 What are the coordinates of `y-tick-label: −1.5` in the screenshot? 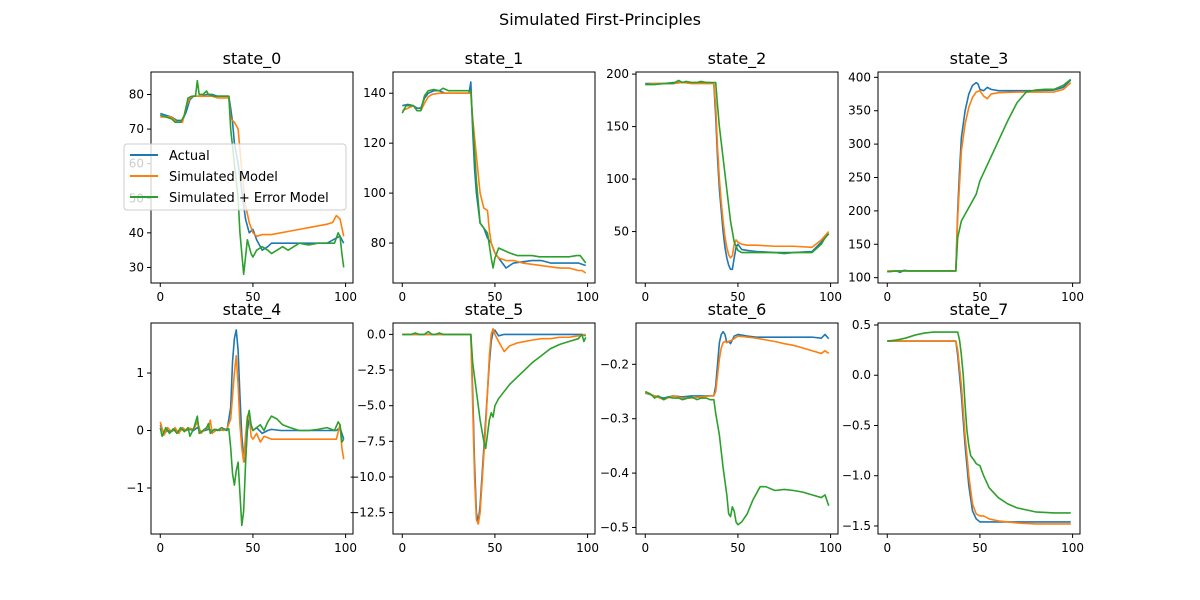 It's located at (856, 526).